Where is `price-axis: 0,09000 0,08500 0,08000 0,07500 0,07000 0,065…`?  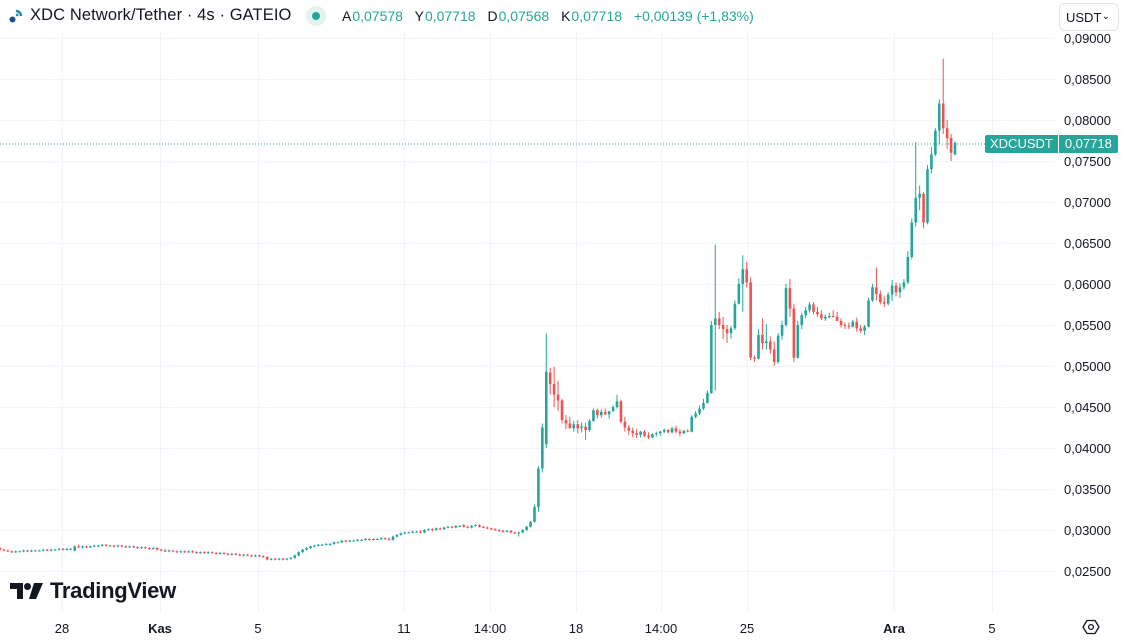
price-axis: 0,09000 0,08500 0,08000 0,07500 0,07000 0,065… is located at coordinates (1087, 305).